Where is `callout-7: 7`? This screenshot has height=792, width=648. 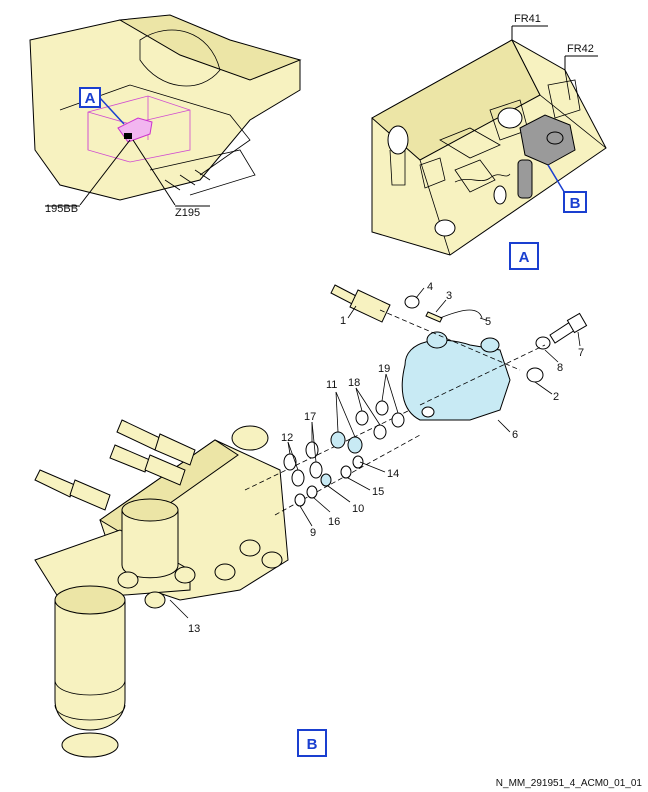 callout-7: 7 is located at coordinates (581, 353).